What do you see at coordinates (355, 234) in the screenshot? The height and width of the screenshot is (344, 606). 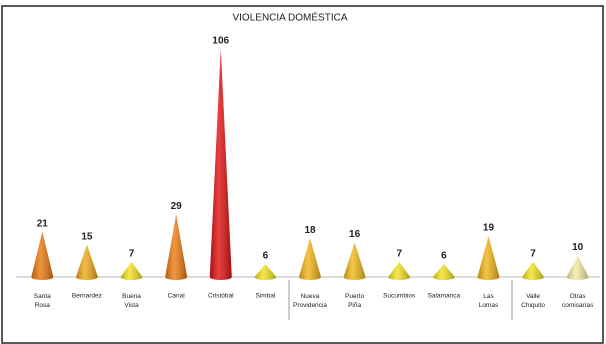 I see `value-label: 16` at bounding box center [355, 234].